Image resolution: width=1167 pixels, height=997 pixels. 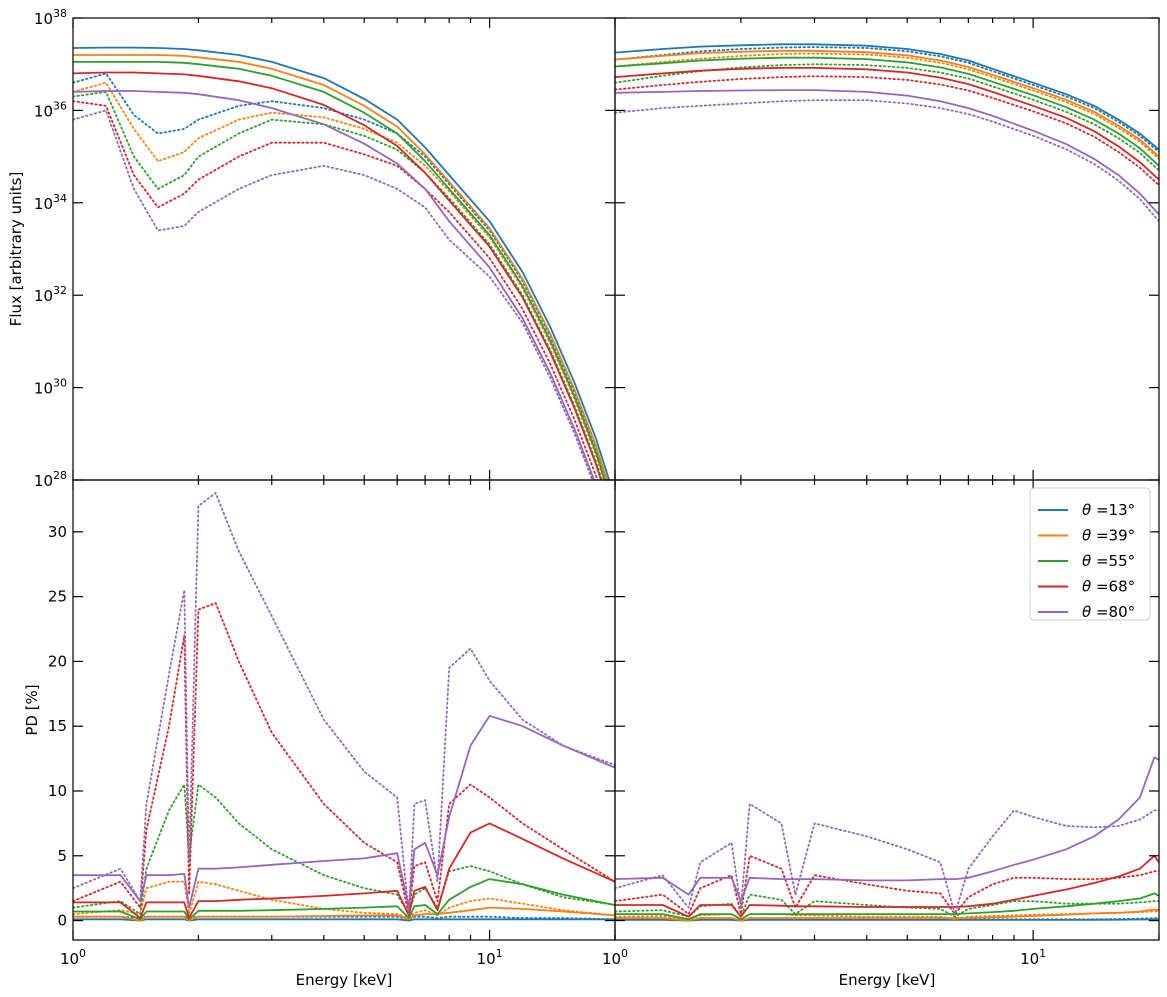 I want to click on legend: θ =13° θ =39° θ =55° θ =68° θ =80°, so click(x=1090, y=554).